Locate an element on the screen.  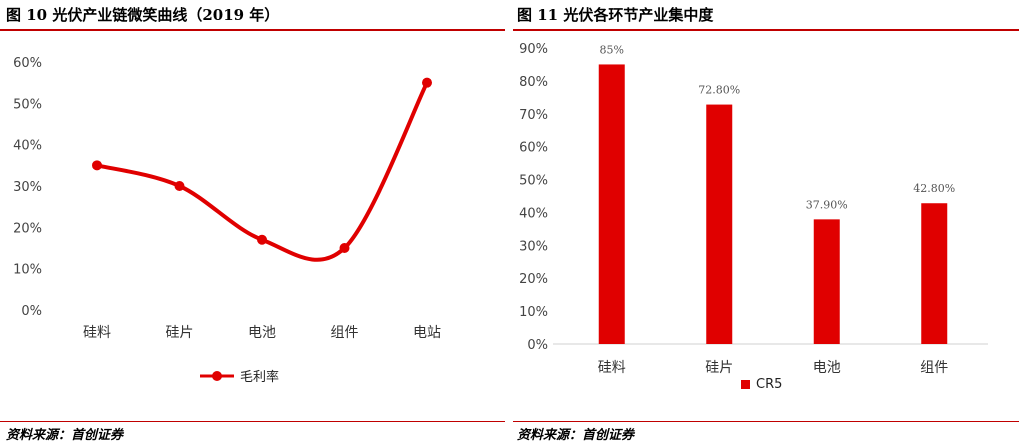
y-tick-label-right: 80% is located at coordinates (533, 82).